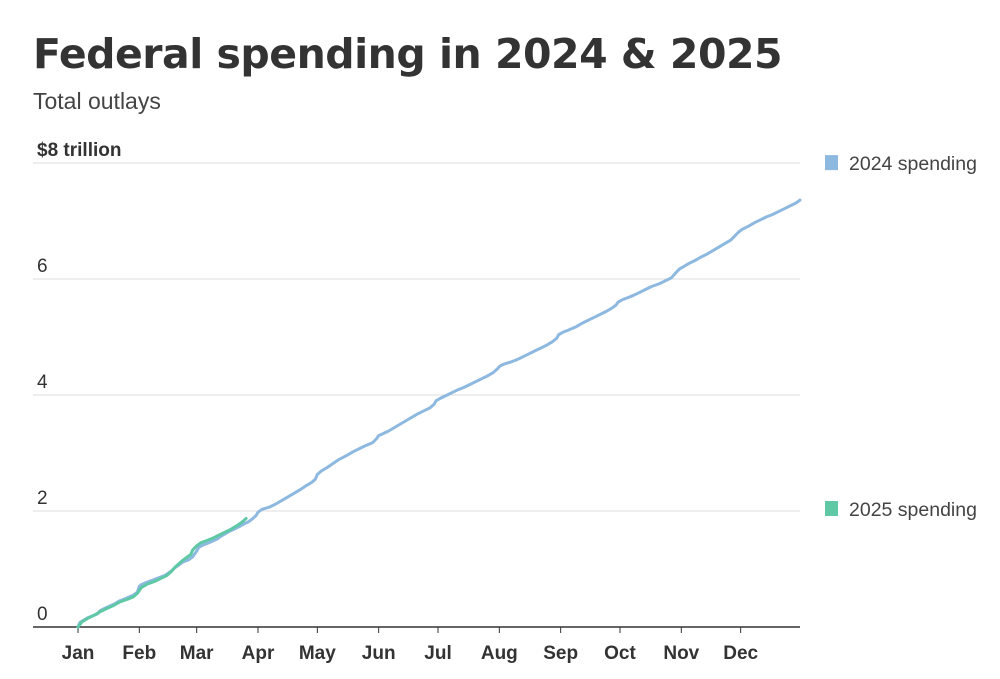  What do you see at coordinates (740, 653) in the screenshot?
I see `x-tick-label: Dec` at bounding box center [740, 653].